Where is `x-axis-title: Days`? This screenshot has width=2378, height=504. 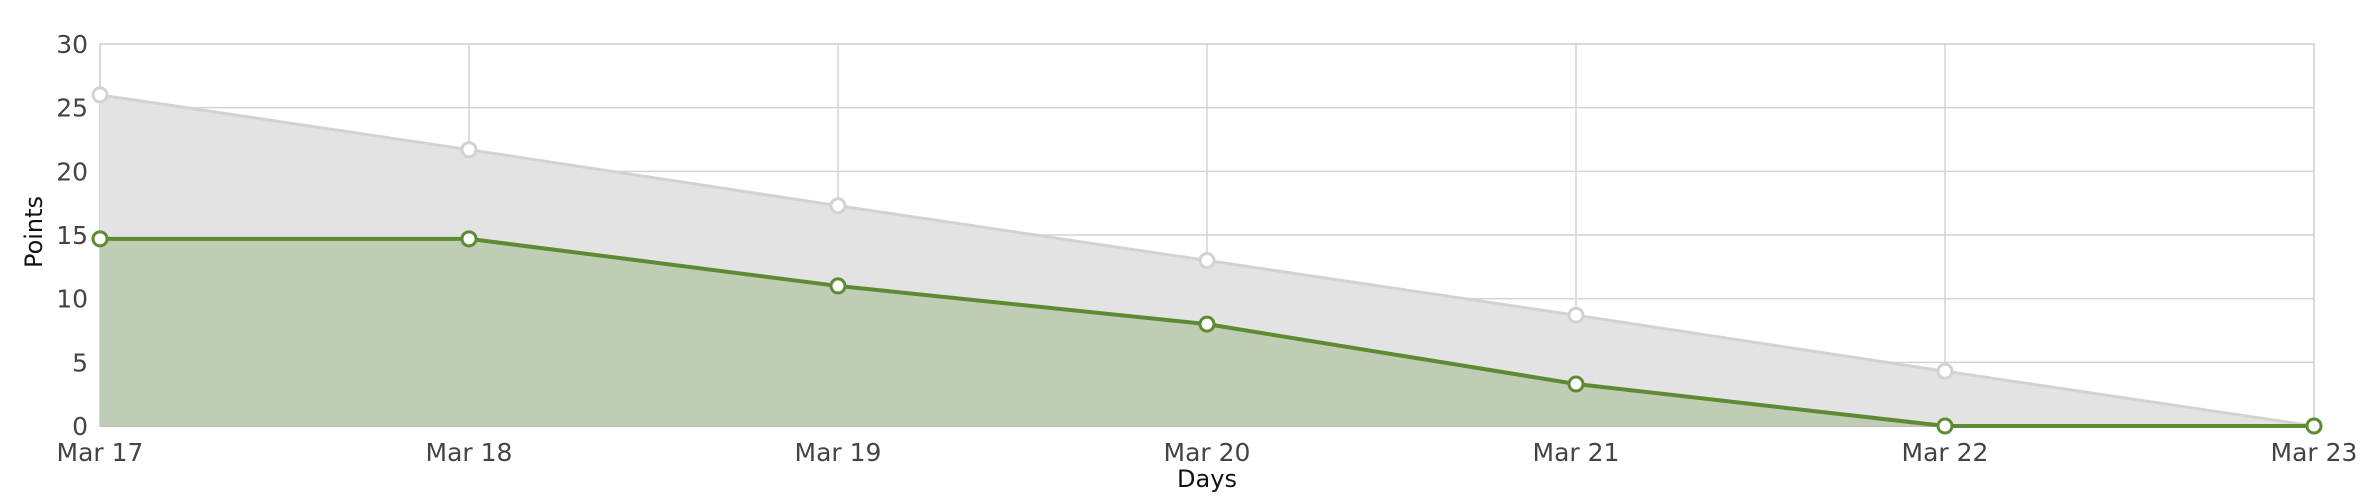
x-axis-title: Days is located at coordinates (1207, 479).